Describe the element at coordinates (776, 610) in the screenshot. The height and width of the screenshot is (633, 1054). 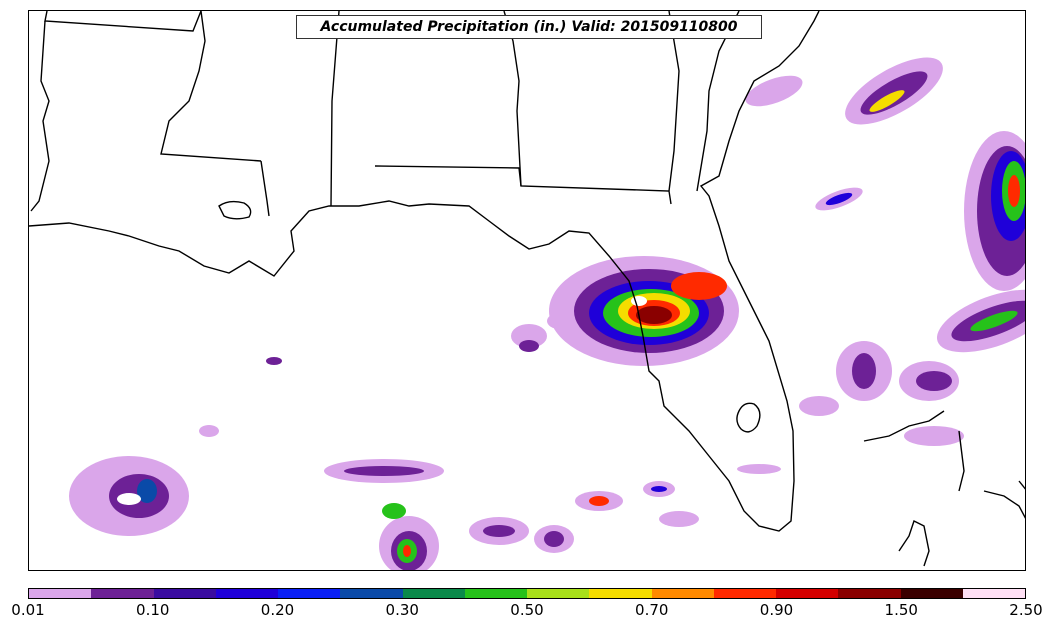
I see `colorbar-tick-label: 0.90` at that location.